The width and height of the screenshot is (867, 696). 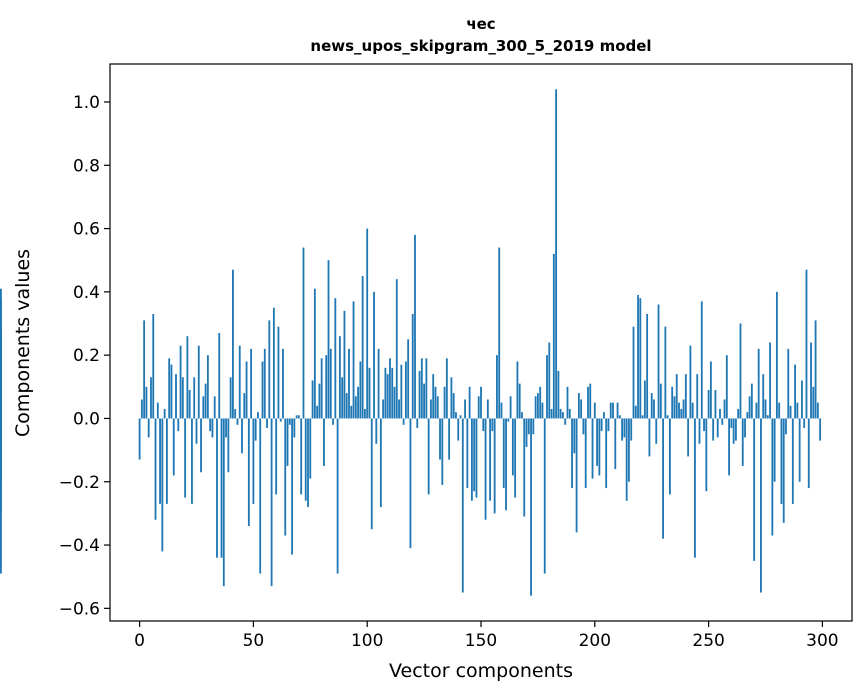 What do you see at coordinates (481, 641) in the screenshot?
I see `x-tick-label: 150` at bounding box center [481, 641].